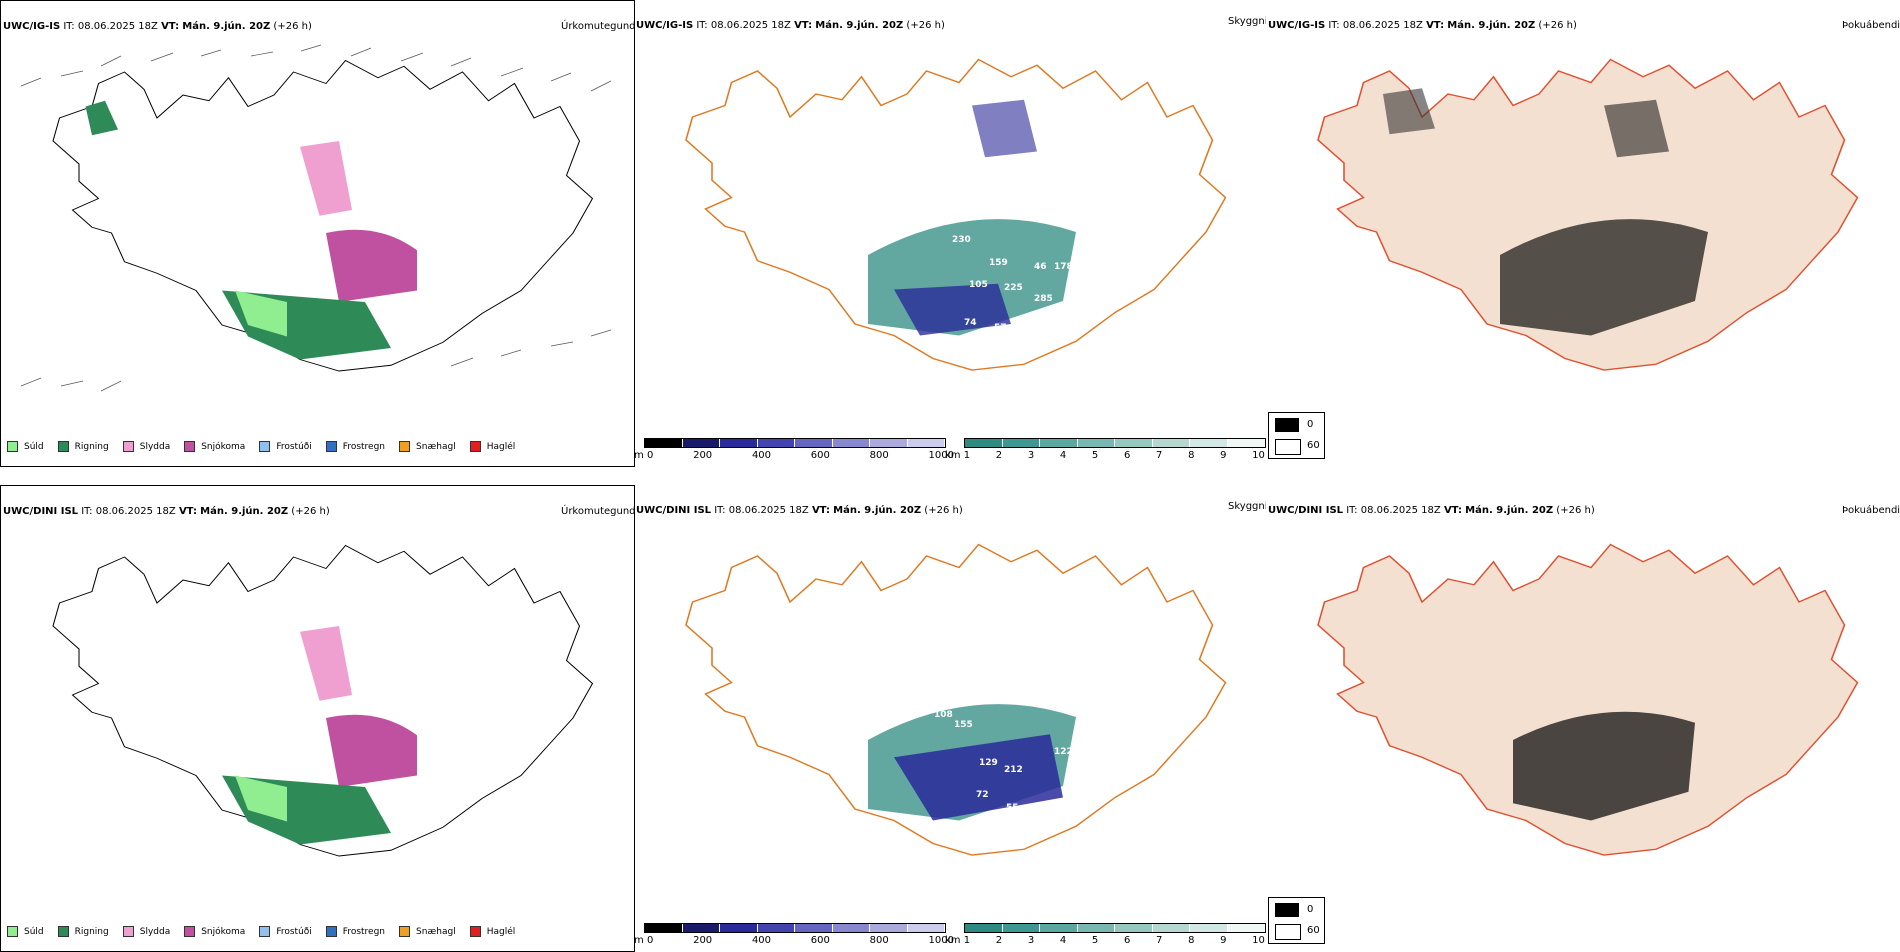  I want to click on colorbar-m-top, so click(795, 443).